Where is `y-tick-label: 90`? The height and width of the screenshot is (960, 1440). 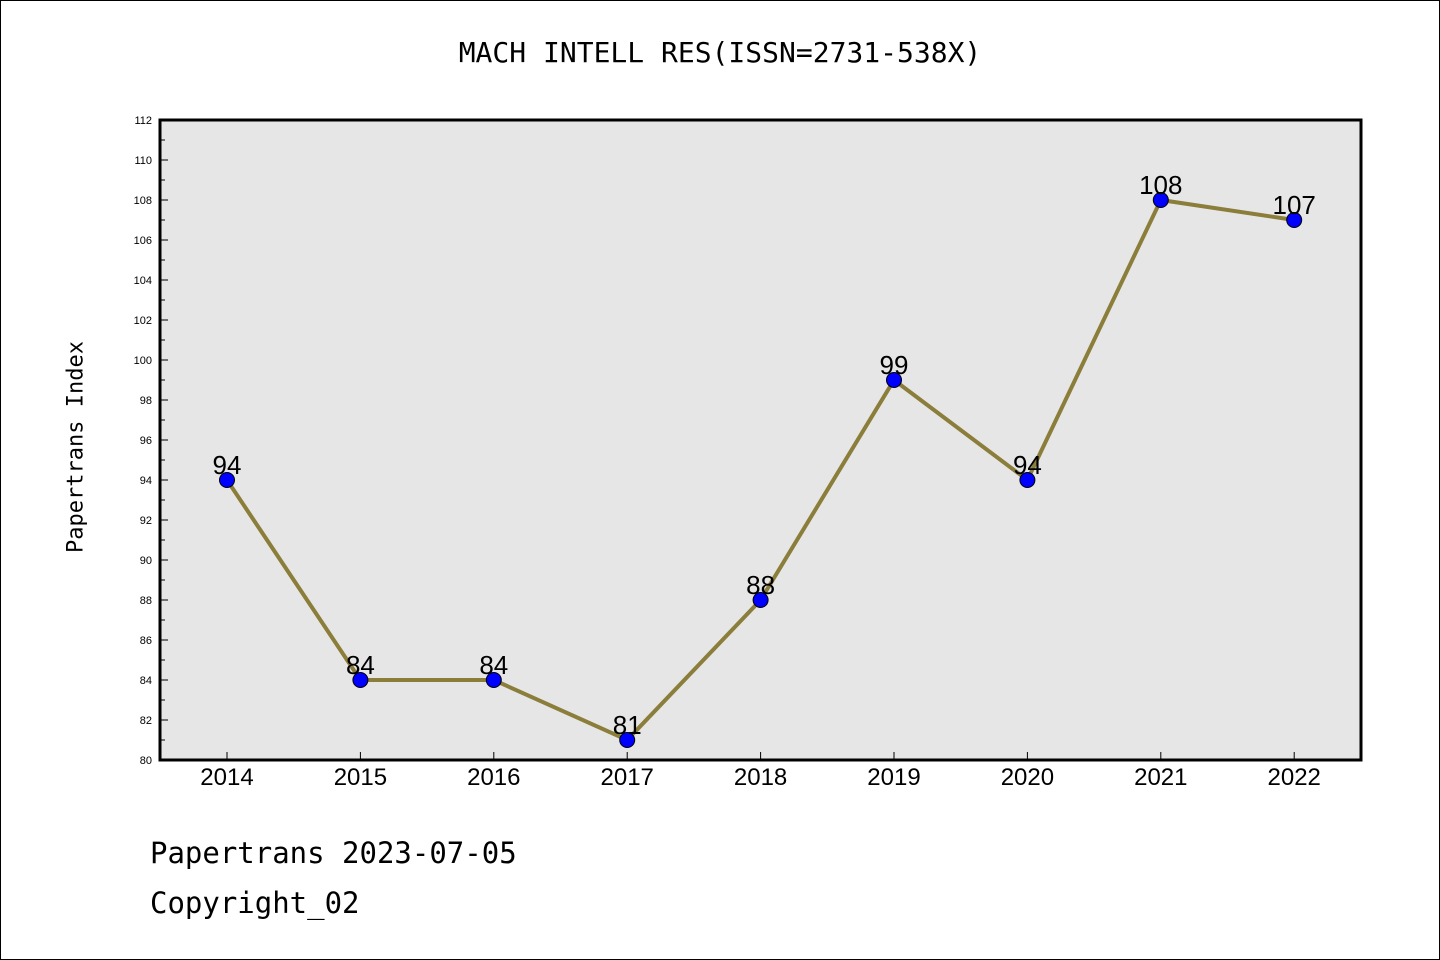
y-tick-label: 90 is located at coordinates (146, 561).